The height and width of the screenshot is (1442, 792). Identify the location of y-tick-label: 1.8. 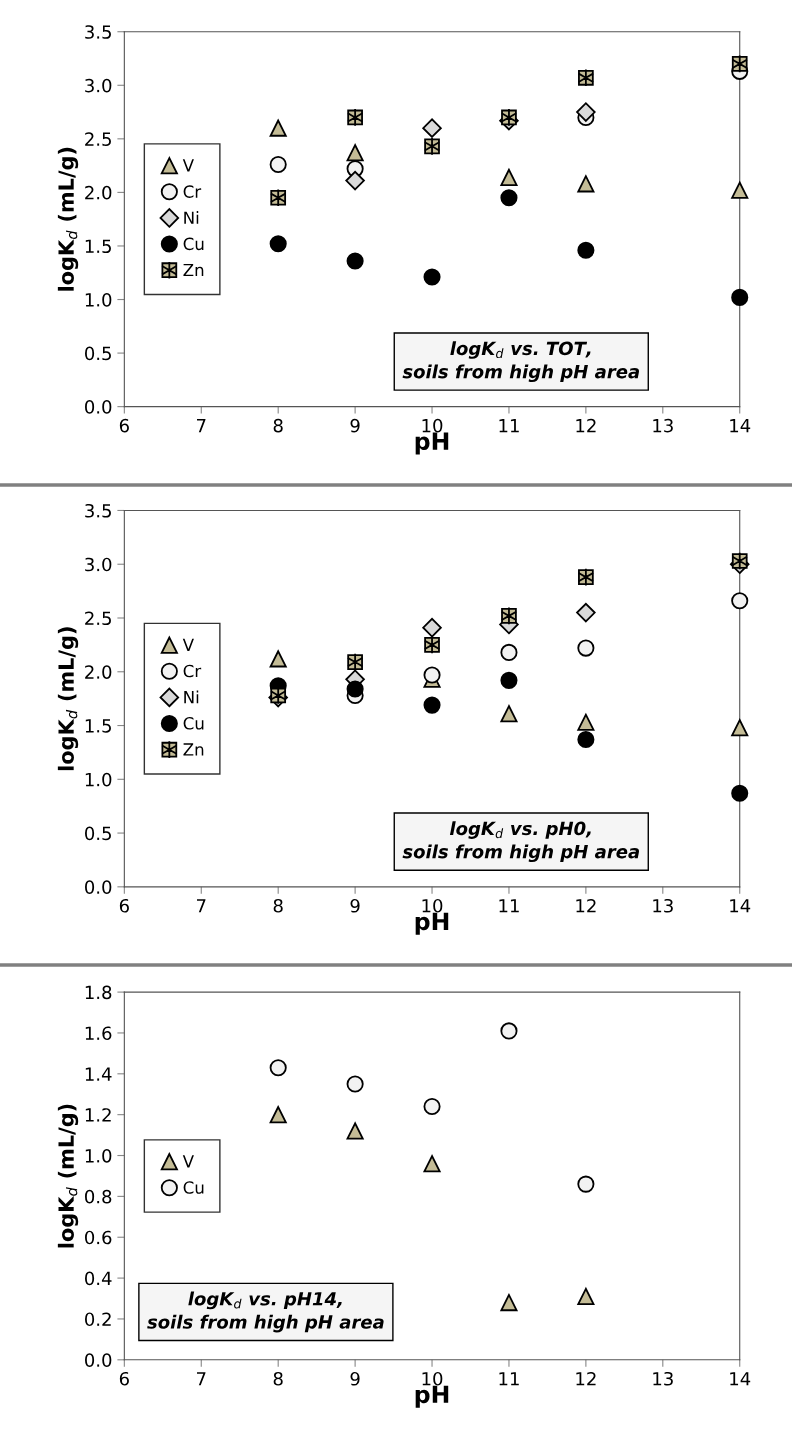
(98, 992).